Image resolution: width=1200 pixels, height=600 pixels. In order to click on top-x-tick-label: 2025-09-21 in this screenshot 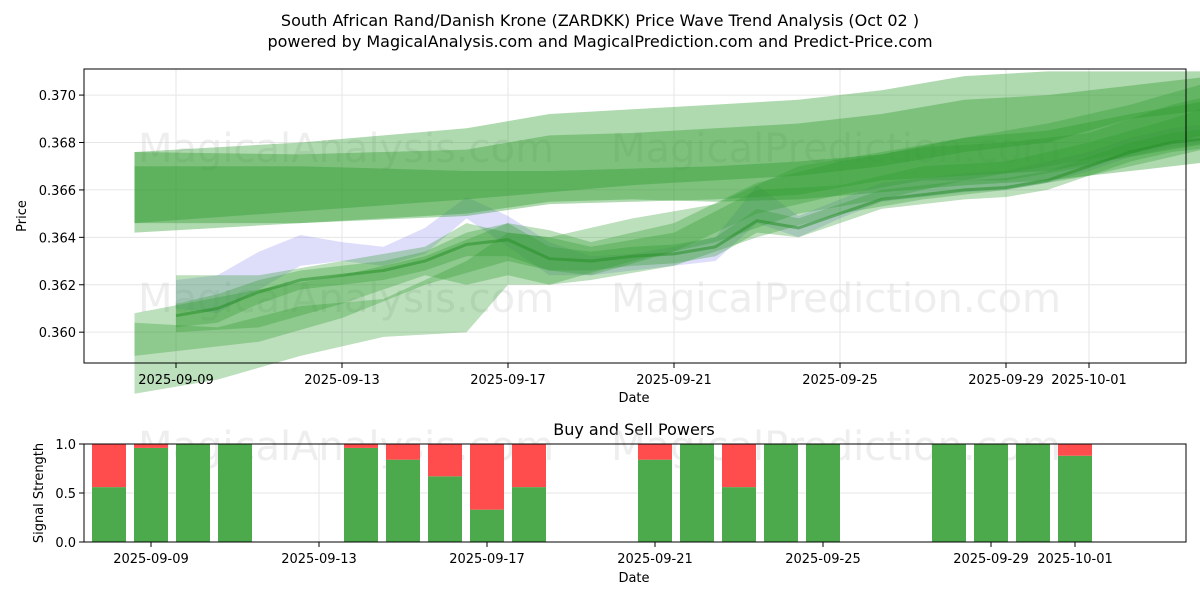, I will do `click(674, 380)`.